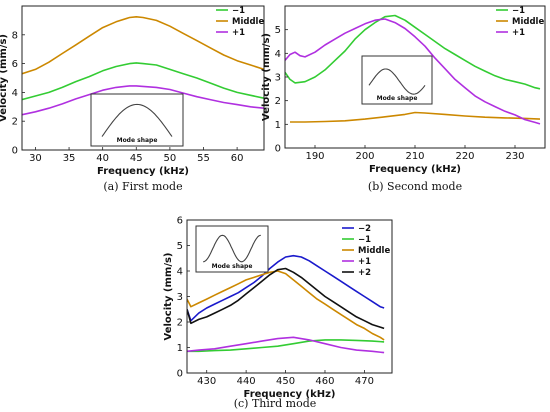  Describe the element at coordinates (237, 158) in the screenshot. I see `x-tick-label: 60` at that location.